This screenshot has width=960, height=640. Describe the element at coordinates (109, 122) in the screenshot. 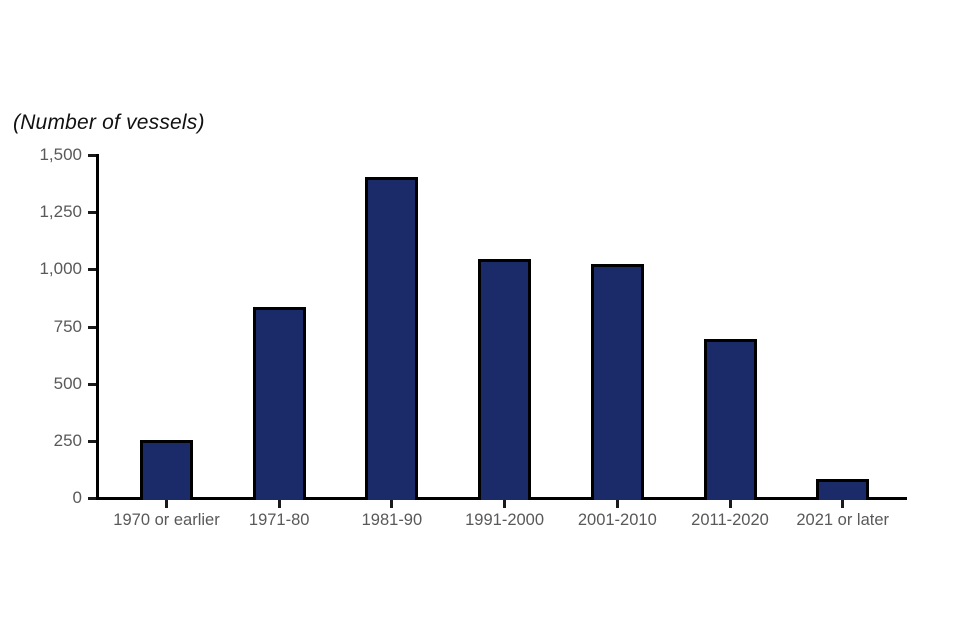

I see `chart-title: (Number of vessels)` at that location.